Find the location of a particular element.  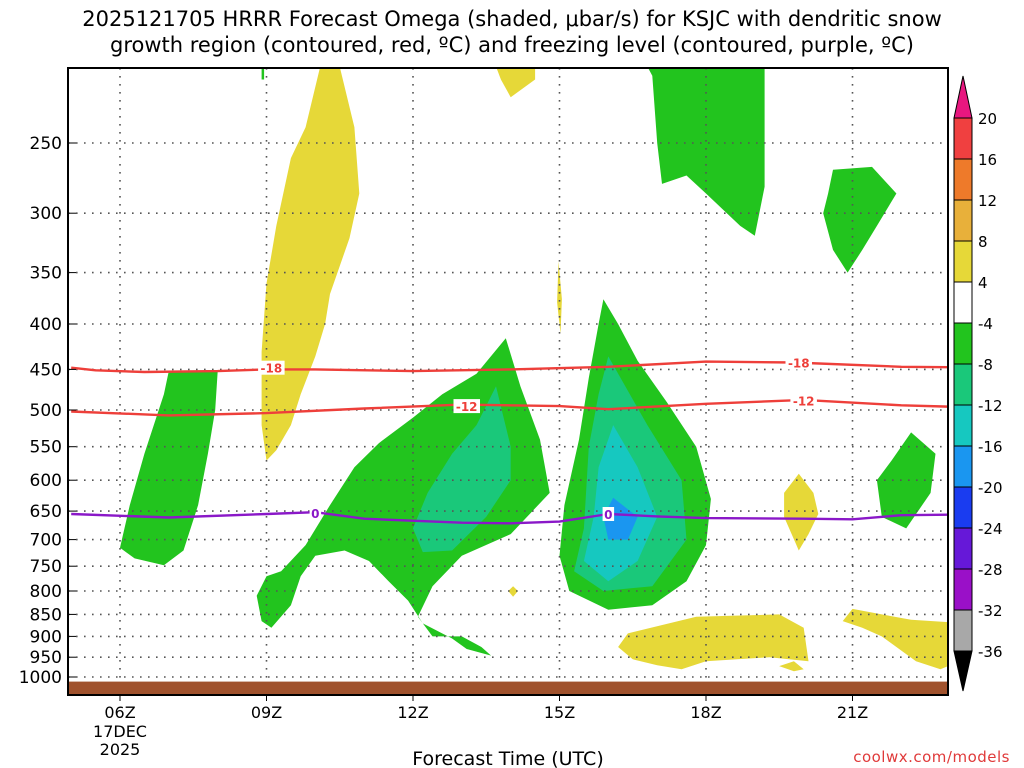

colorbar-tick-label: -28 is located at coordinates (990, 570).